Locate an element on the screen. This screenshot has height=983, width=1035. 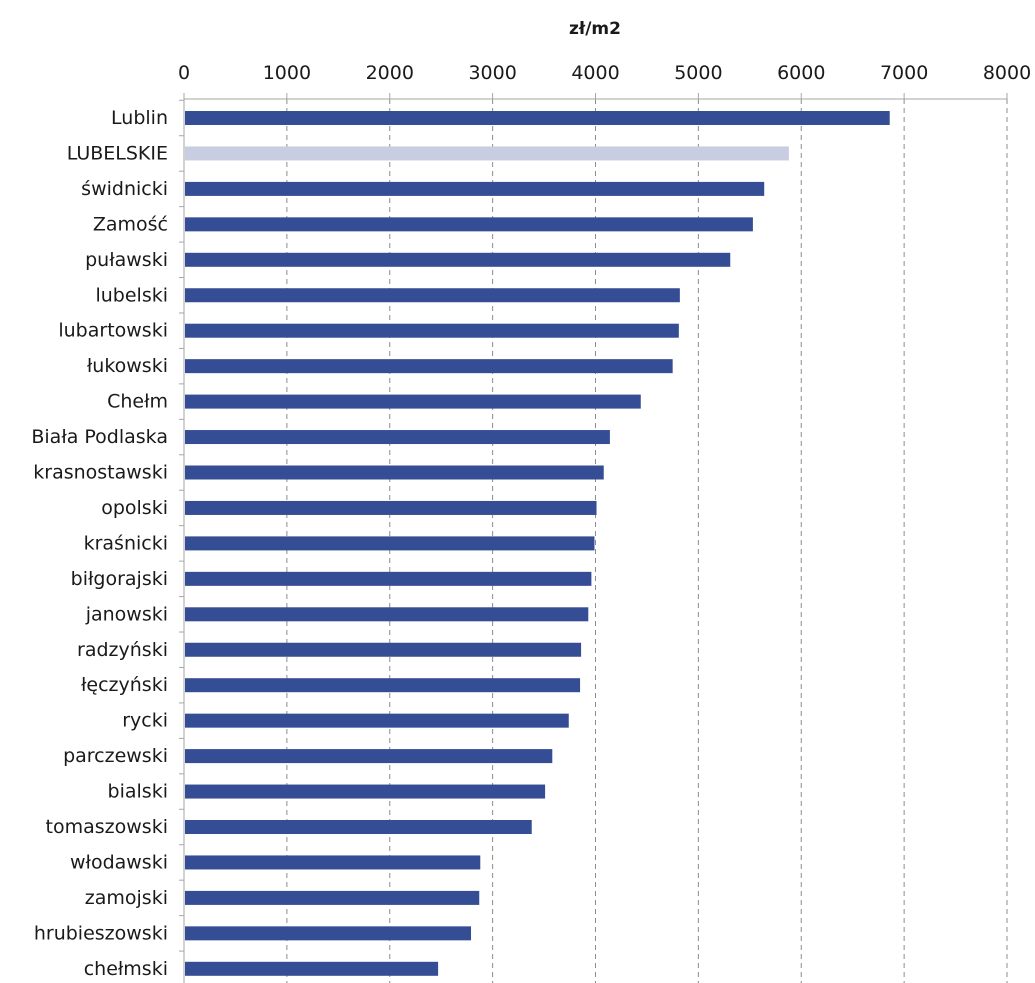
x-tick-label-8000: 8000 is located at coordinates (1007, 73).